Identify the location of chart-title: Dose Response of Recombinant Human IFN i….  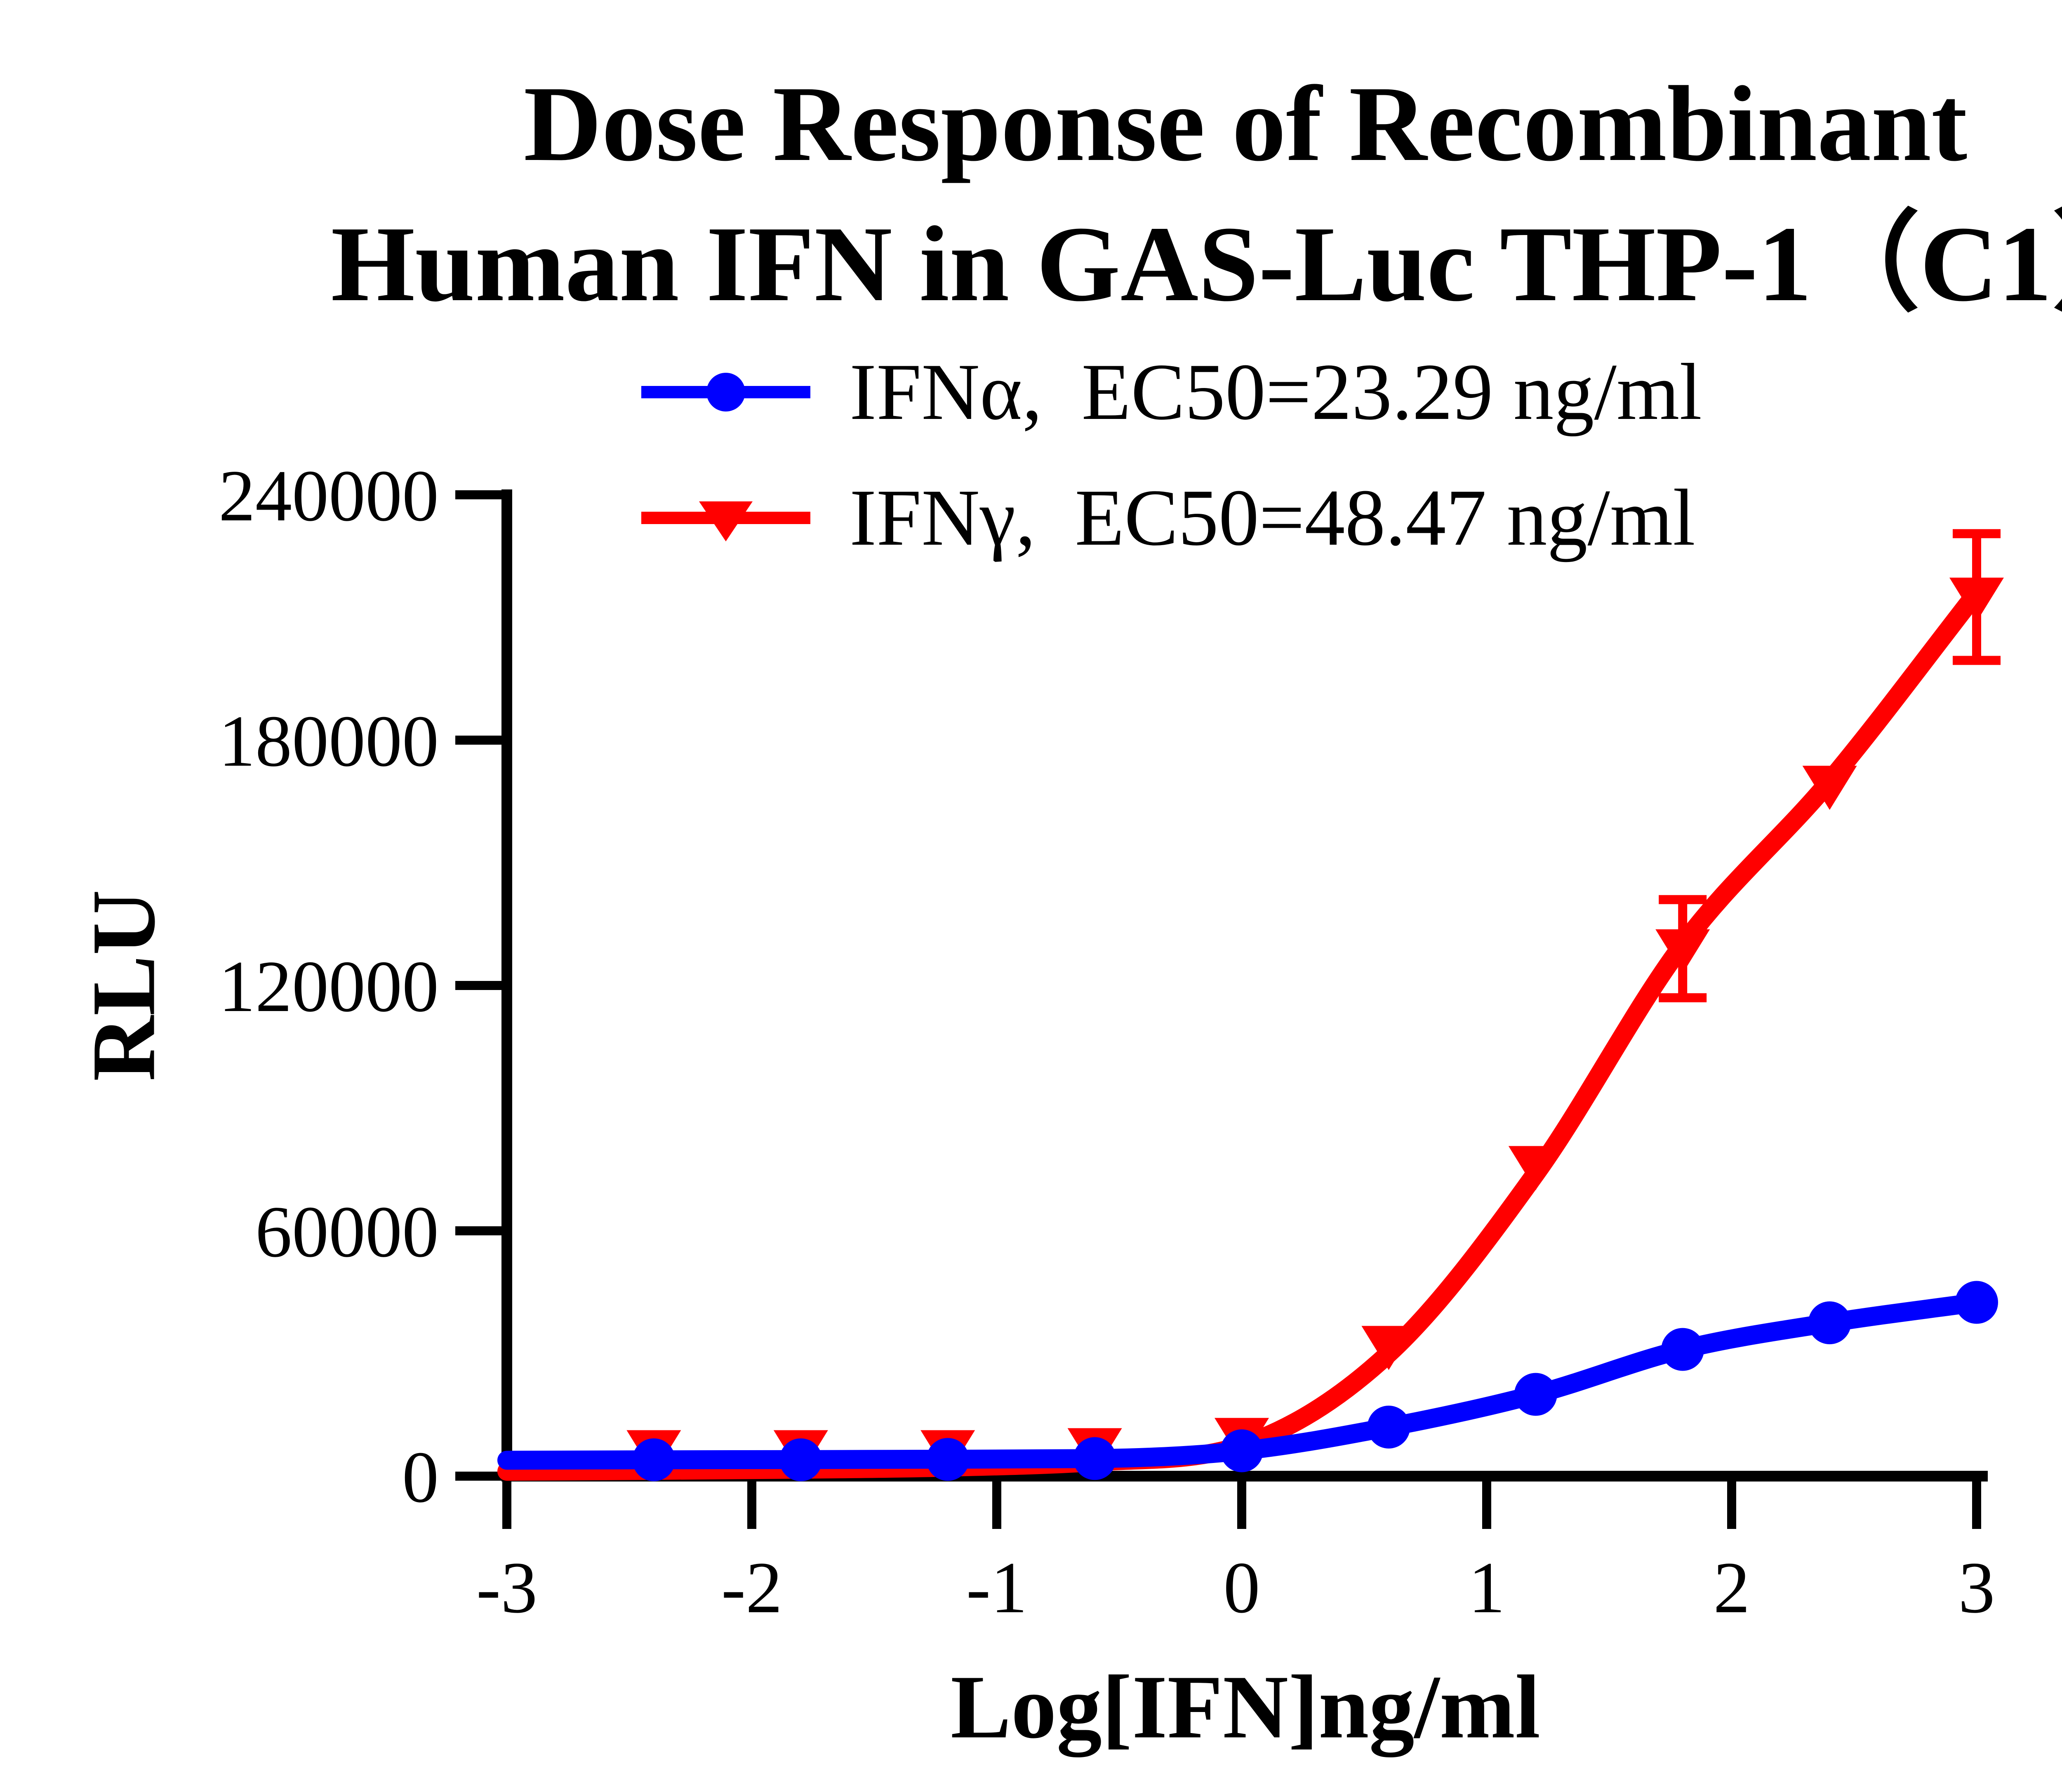
(1138, 194).